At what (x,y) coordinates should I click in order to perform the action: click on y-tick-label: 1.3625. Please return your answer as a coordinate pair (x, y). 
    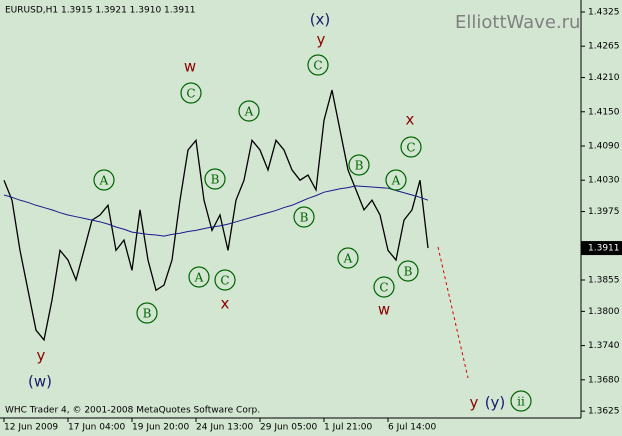
    Looking at the image, I should click on (604, 412).